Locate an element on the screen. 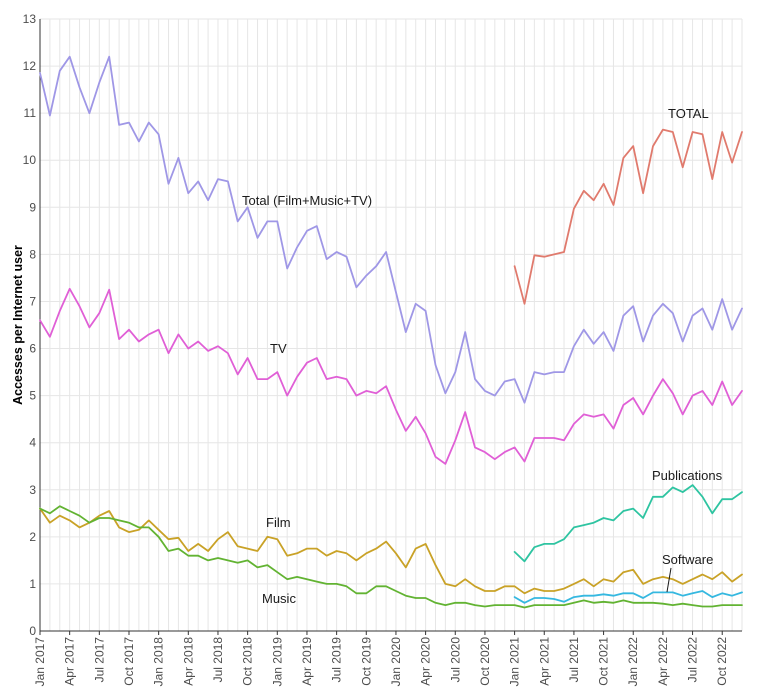  y-tick-label: 12 is located at coordinates (30, 66).